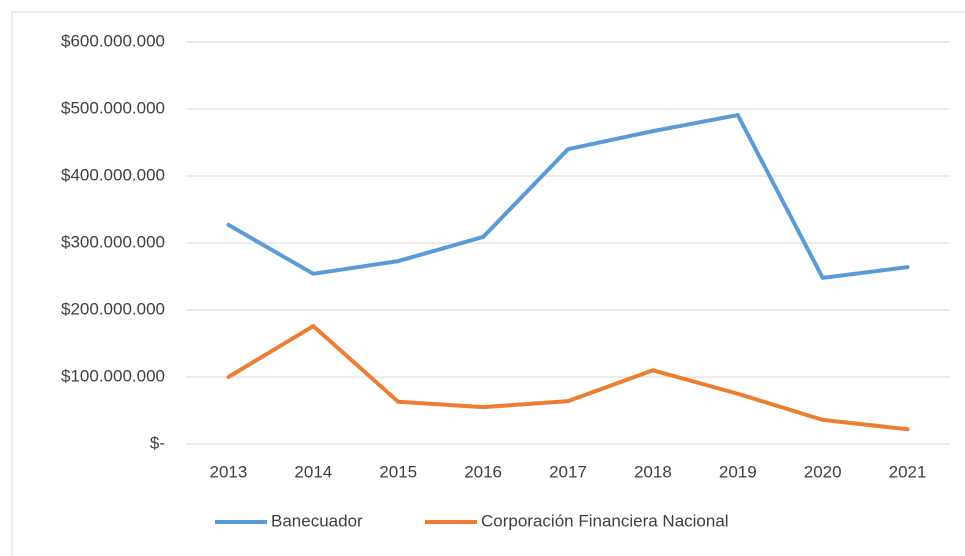  What do you see at coordinates (738, 471) in the screenshot?
I see `x-tick-label: 2019` at bounding box center [738, 471].